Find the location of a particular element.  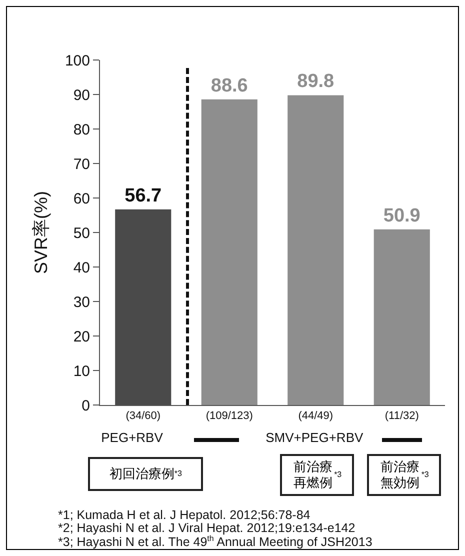

x-tick-label: (11/32) is located at coordinates (401, 416).